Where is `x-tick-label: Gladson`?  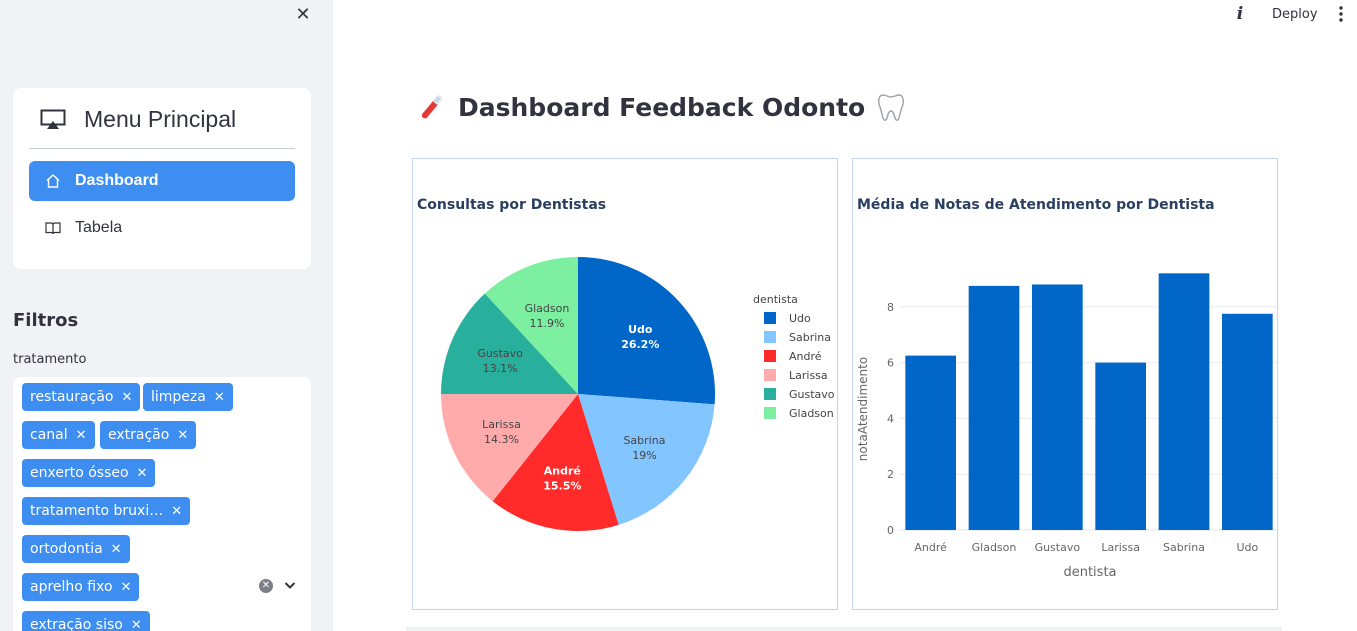
x-tick-label: Gladson is located at coordinates (994, 547).